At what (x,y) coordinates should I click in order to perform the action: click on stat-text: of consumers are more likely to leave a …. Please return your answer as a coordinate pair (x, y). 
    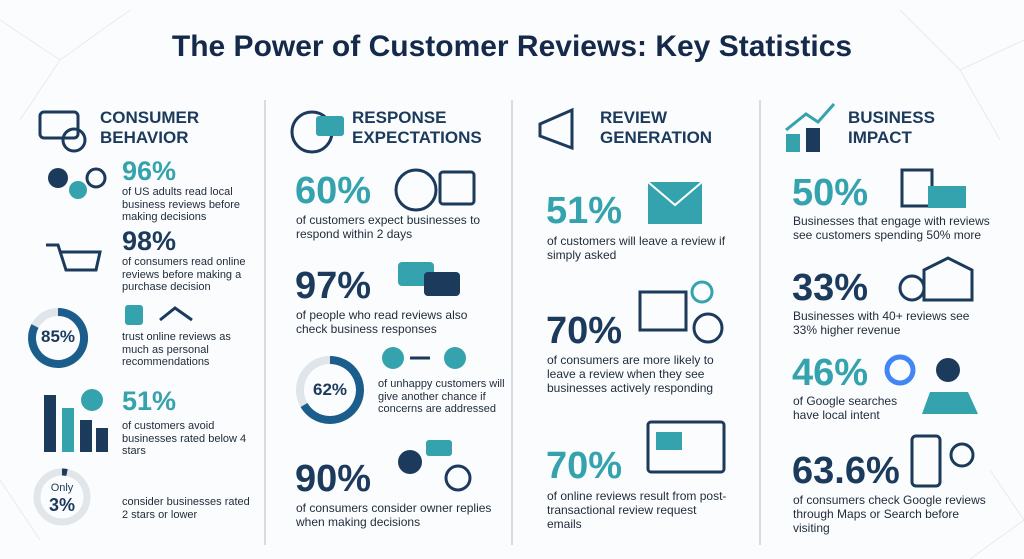
    Looking at the image, I should click on (630, 374).